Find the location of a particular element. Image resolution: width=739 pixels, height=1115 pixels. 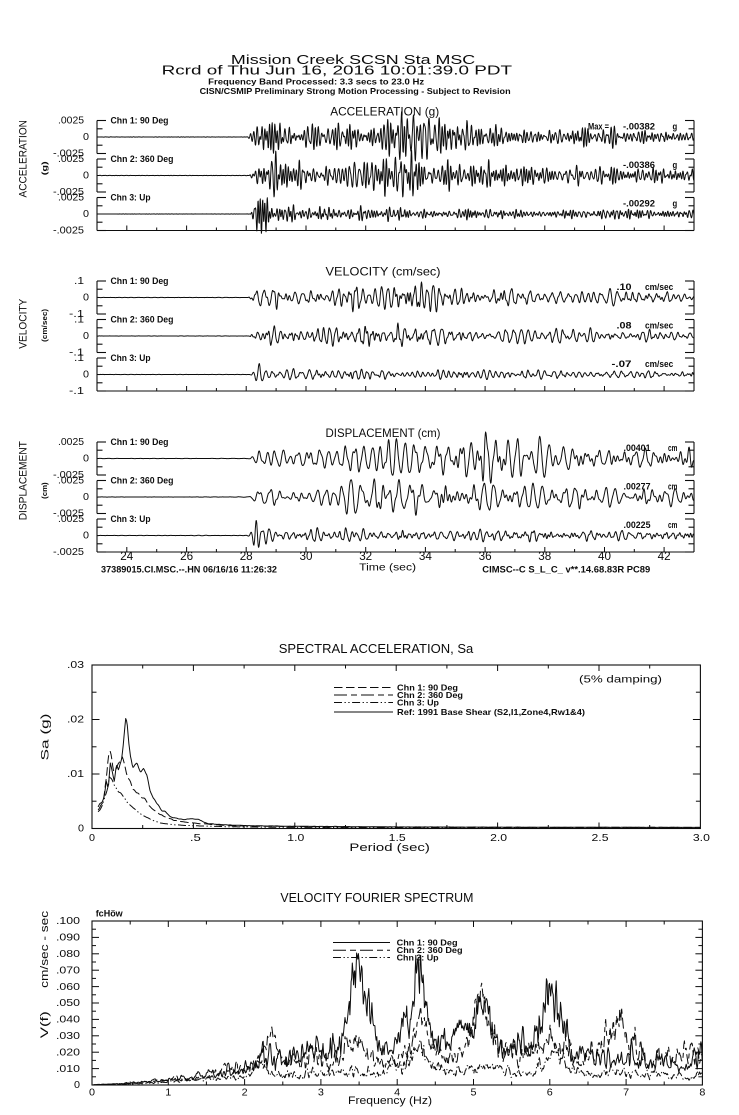

svg-text: V(f) is located at coordinates (45, 1024).